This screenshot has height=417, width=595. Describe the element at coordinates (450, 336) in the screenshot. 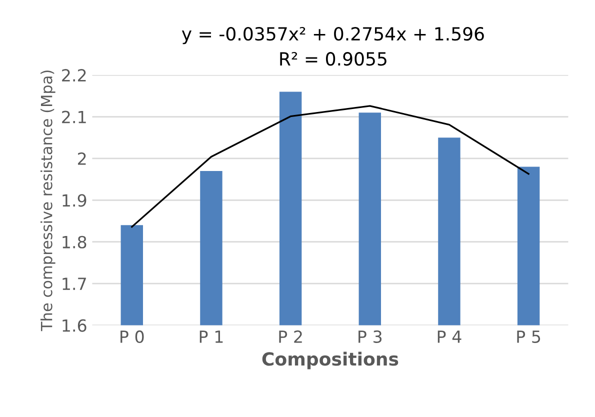

I see `x-tick-label: P 4` at that location.